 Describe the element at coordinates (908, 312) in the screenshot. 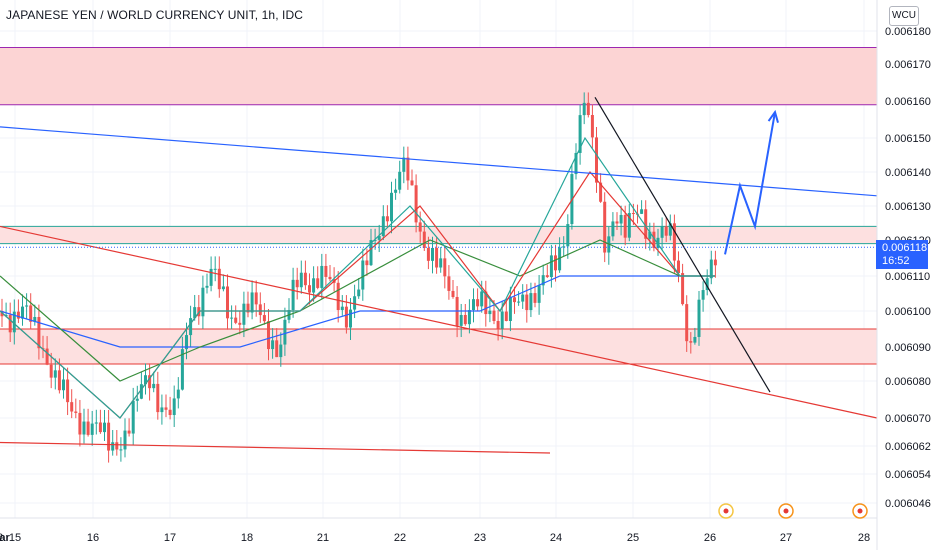

I see `y-tick-label: 0.006100` at that location.